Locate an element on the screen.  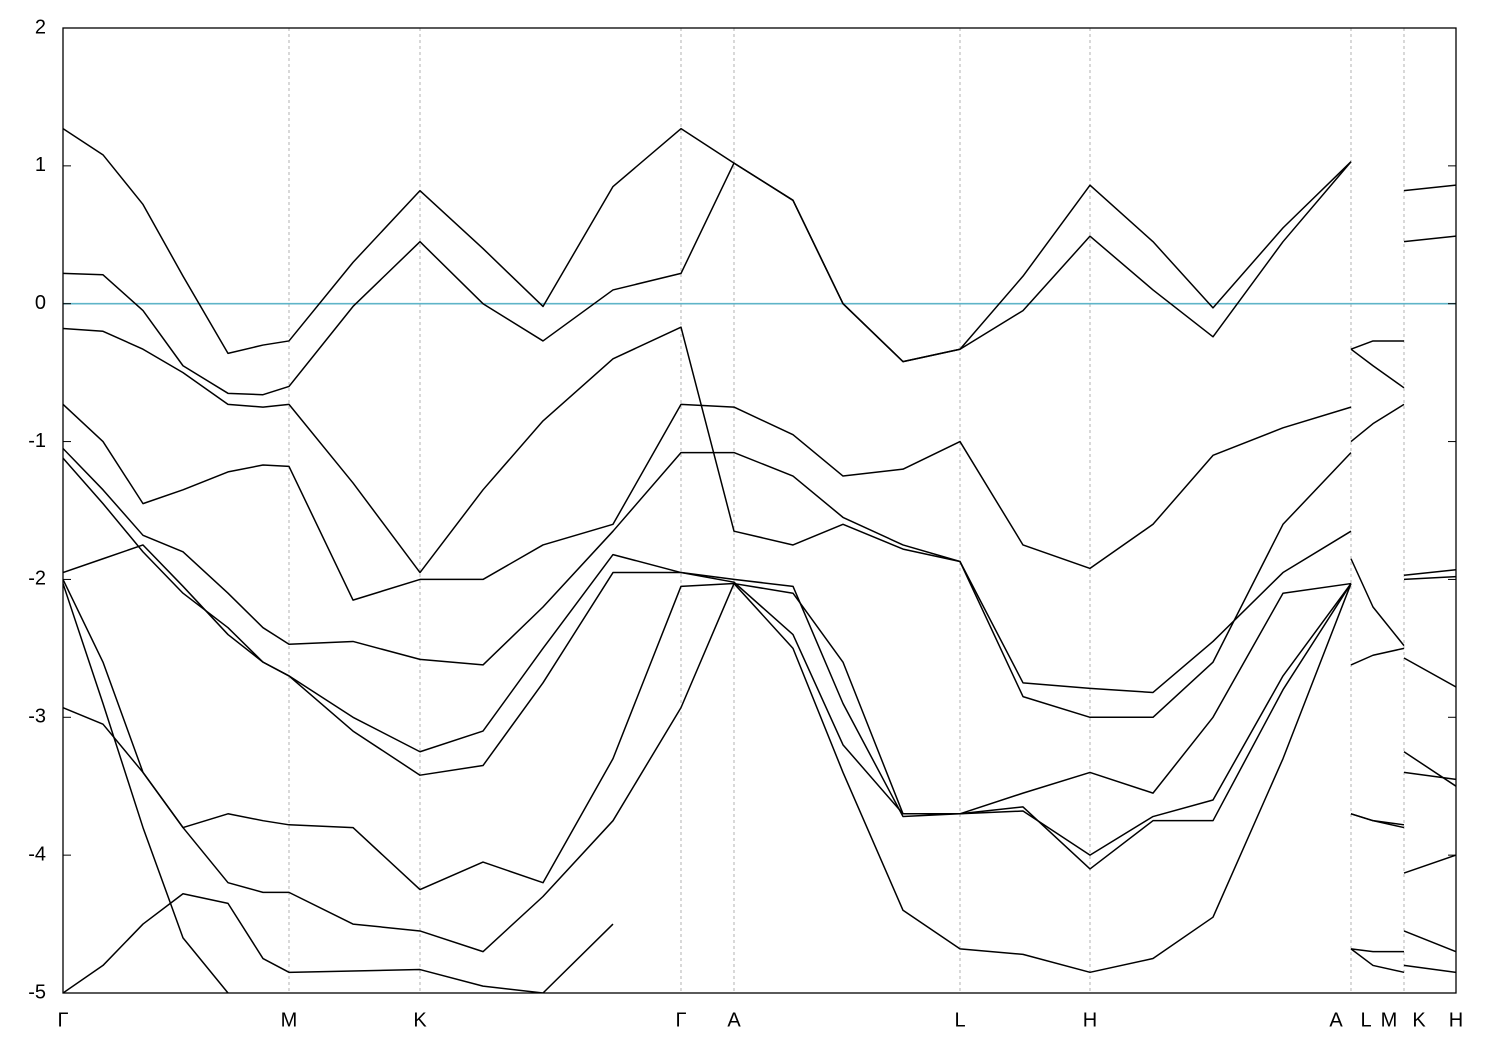
y-tick-label: 1 is located at coordinates (40, 165).